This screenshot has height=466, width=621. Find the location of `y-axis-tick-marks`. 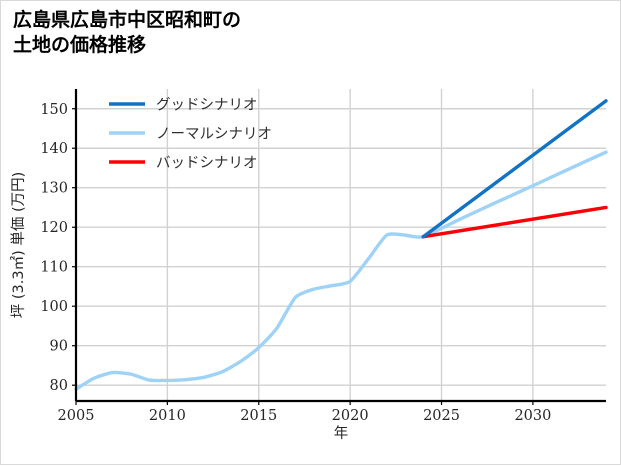

y-axis-tick-marks is located at coordinates (74, 247).